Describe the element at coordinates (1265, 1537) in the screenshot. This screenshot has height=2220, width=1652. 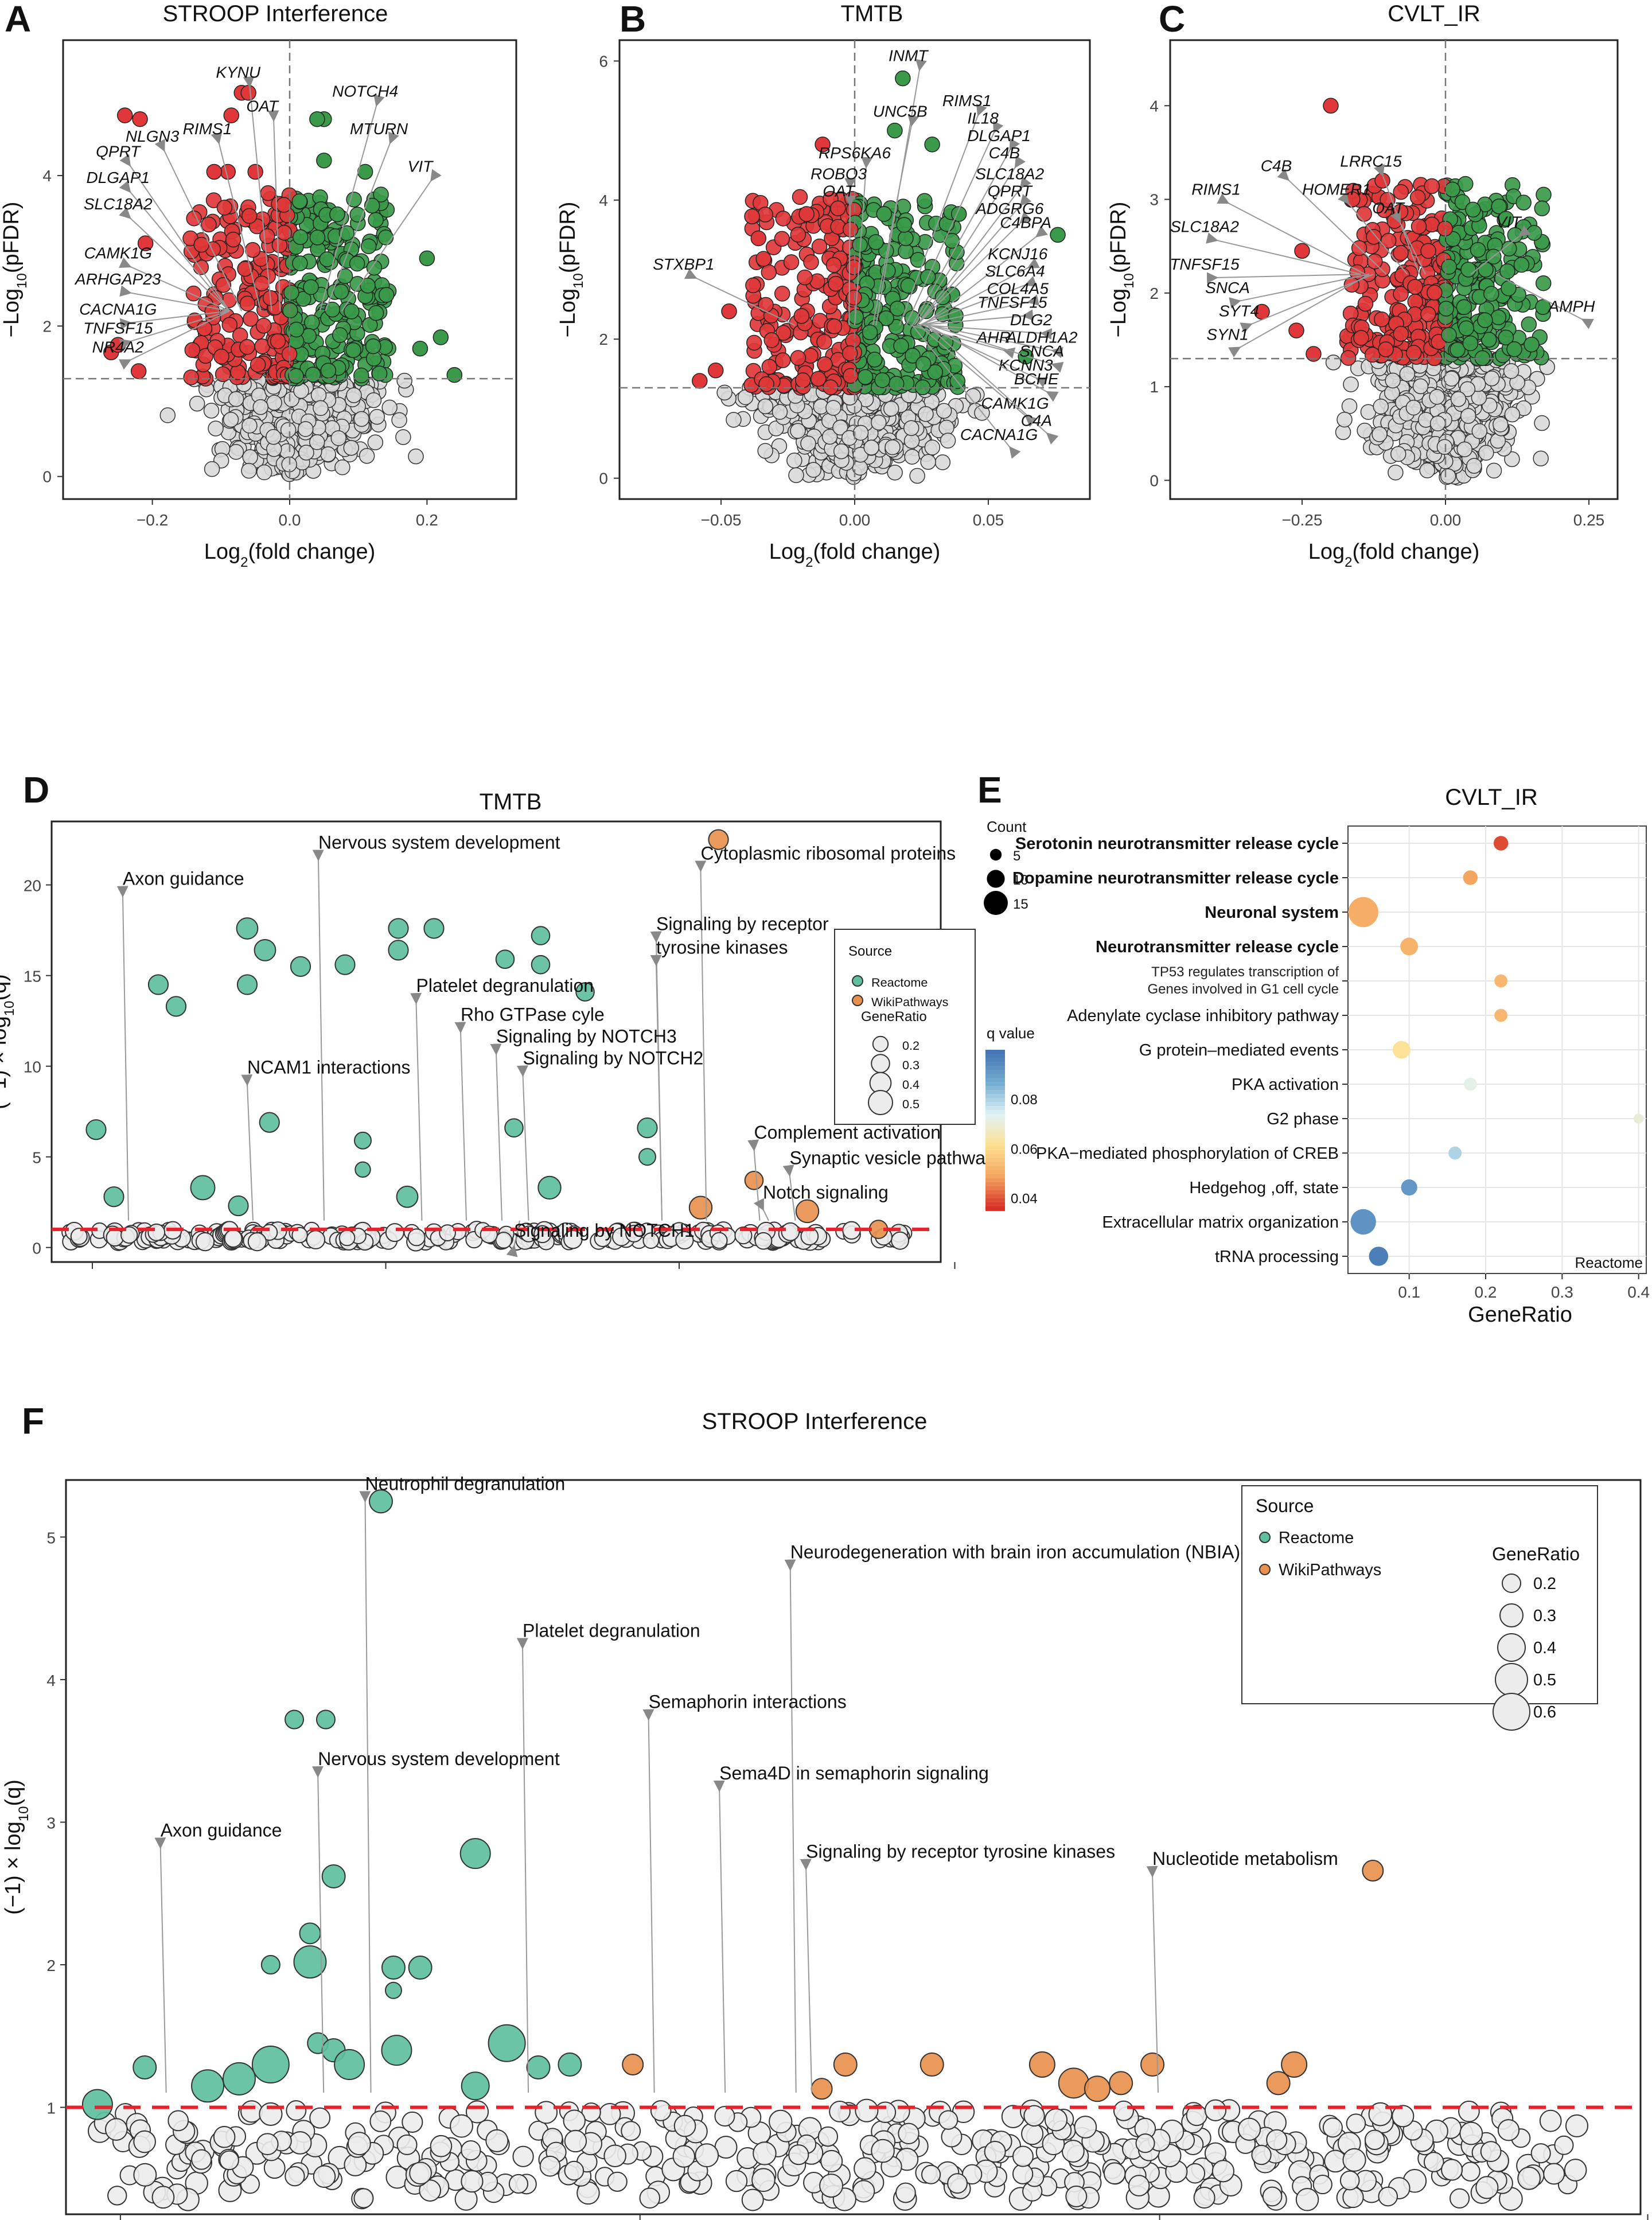
I see `legend-reactome-swatch` at that location.